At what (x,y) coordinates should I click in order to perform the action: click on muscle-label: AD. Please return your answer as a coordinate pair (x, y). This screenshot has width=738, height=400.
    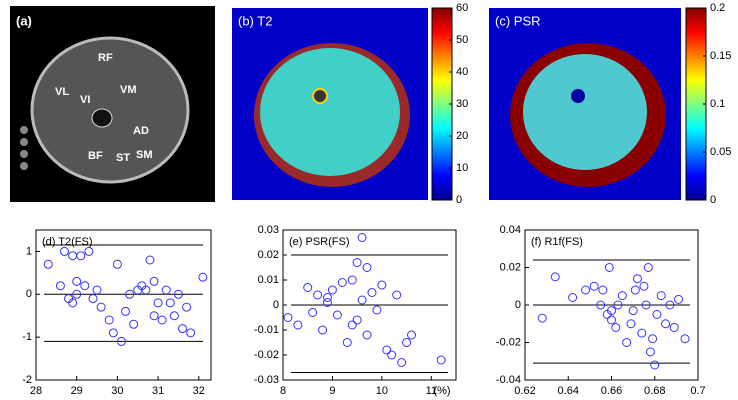
    Looking at the image, I should click on (141, 131).